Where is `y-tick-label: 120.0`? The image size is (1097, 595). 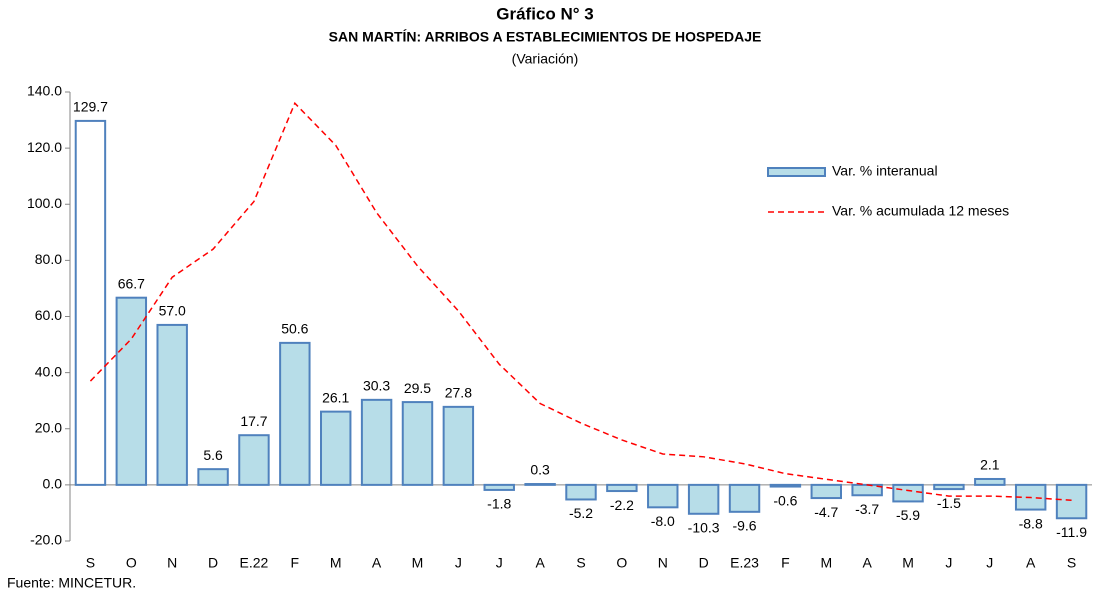 y-tick-label: 120.0 is located at coordinates (44, 147).